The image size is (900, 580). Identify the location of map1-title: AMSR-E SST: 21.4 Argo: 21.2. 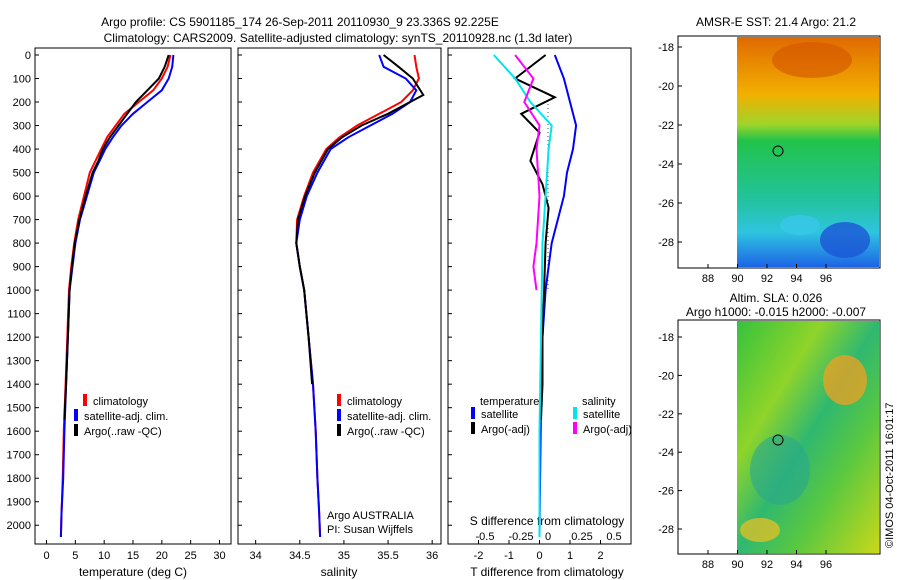
(776, 22).